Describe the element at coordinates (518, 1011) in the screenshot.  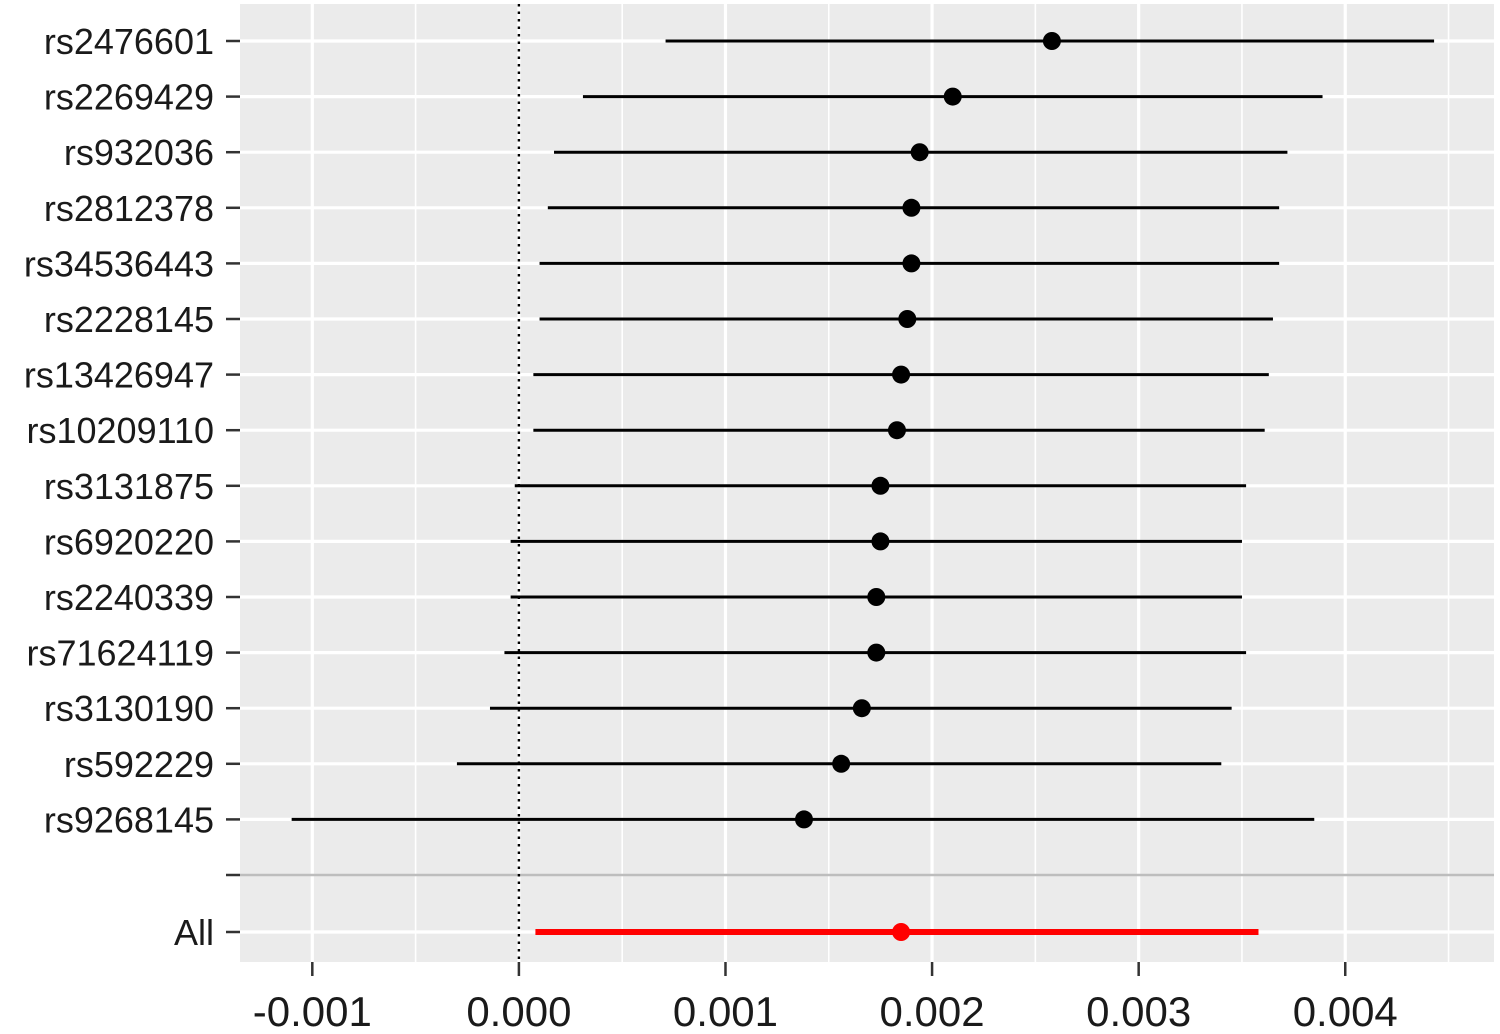
I see `x-tick-label: 0.000` at that location.